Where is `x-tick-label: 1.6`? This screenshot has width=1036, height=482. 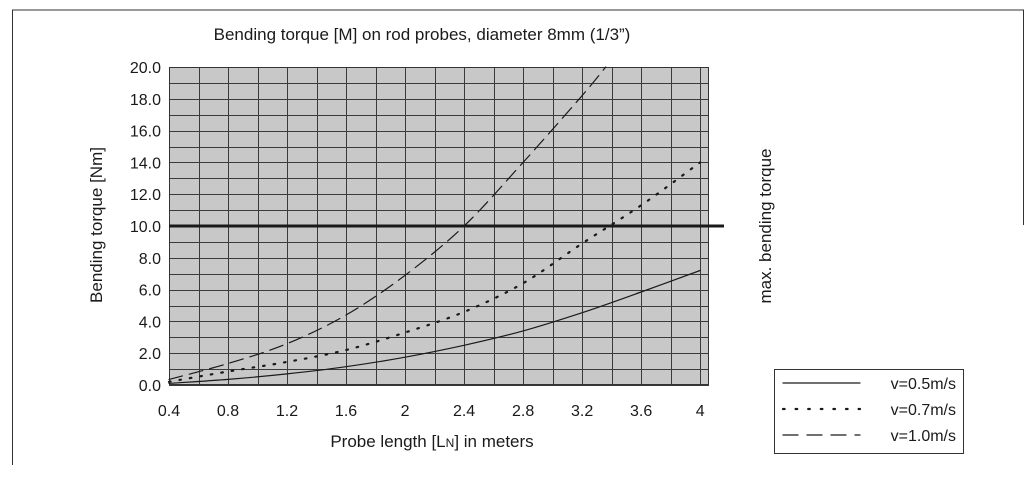 x-tick-label: 1.6 is located at coordinates (346, 411).